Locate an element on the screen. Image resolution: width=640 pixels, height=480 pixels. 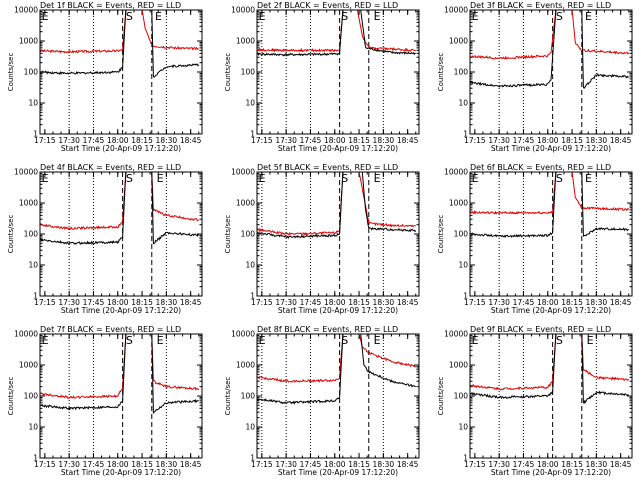
x-axis-label: Start Time (20-Apr-09 17:12:20) is located at coordinates (121, 472).